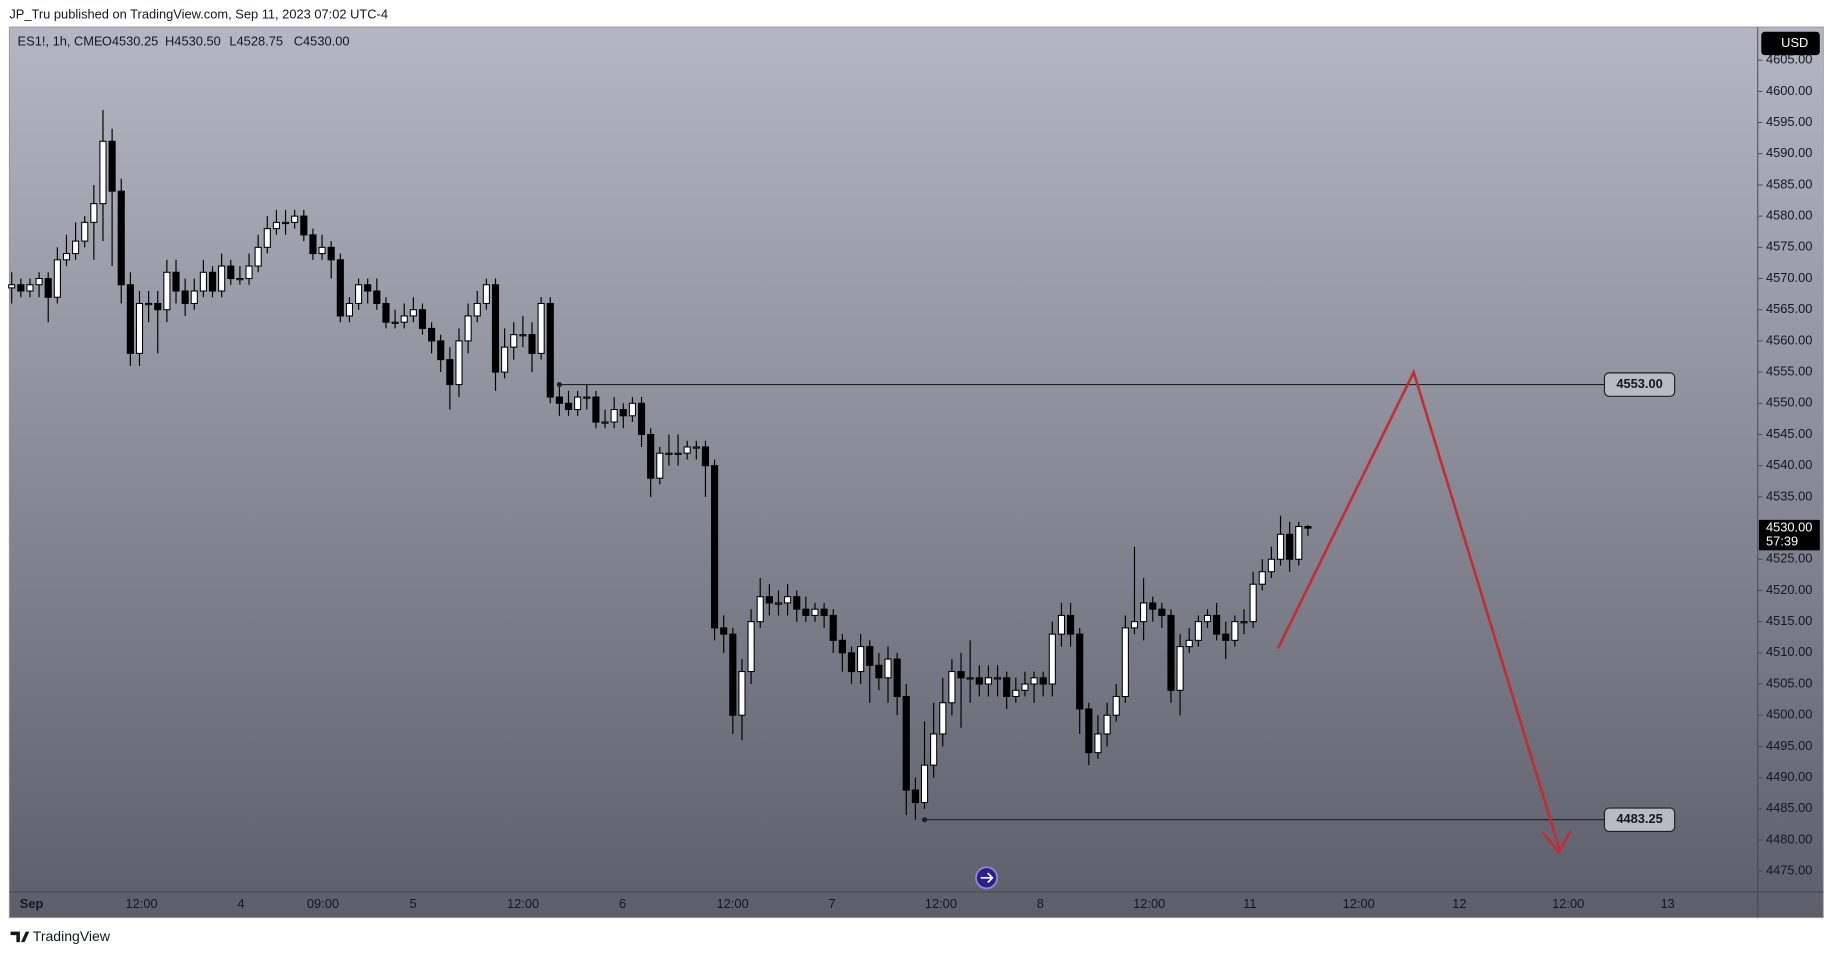  I want to click on y-tick-label: 4595.00, so click(1789, 121).